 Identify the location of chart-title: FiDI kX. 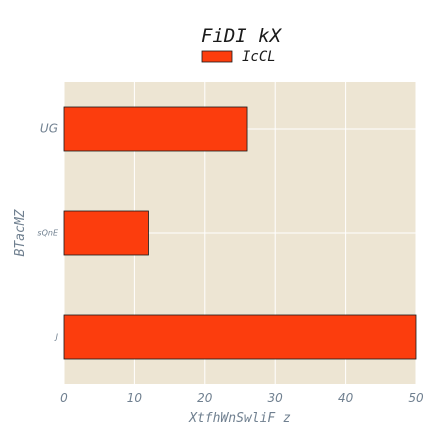
(242, 36).